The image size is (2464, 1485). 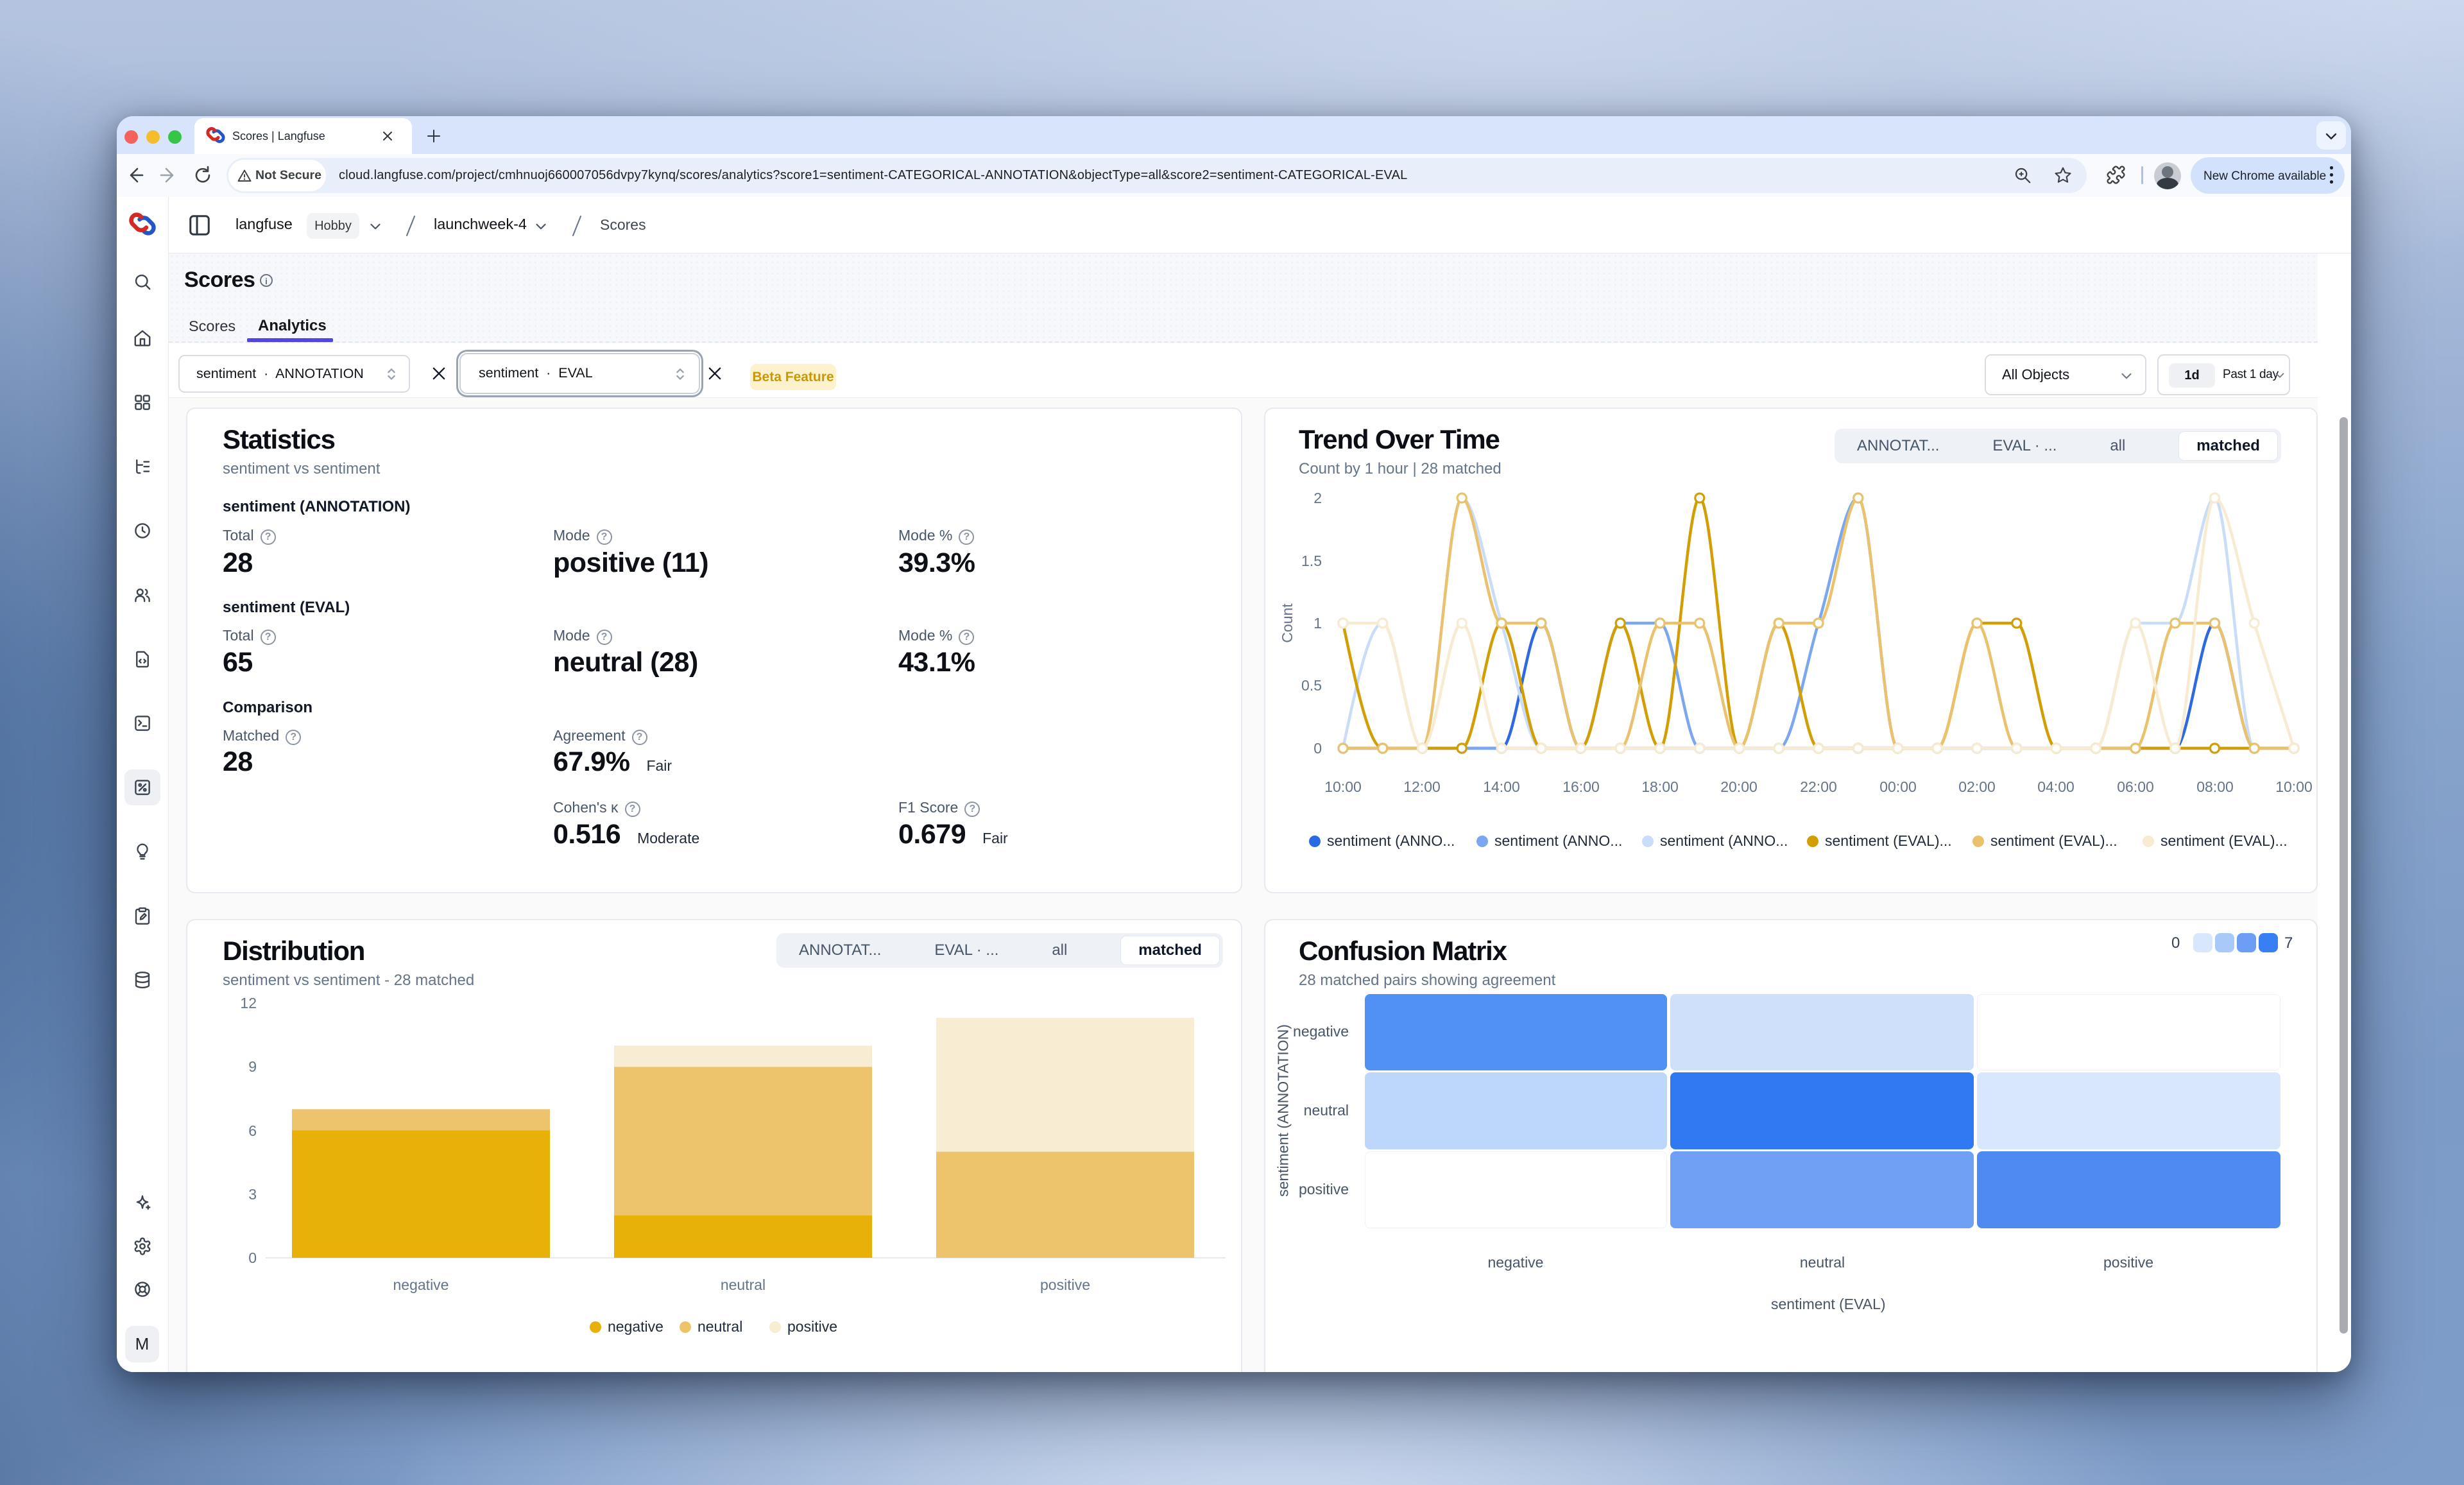 What do you see at coordinates (1422, 786) in the screenshot?
I see `svg-text: 12:00` at bounding box center [1422, 786].